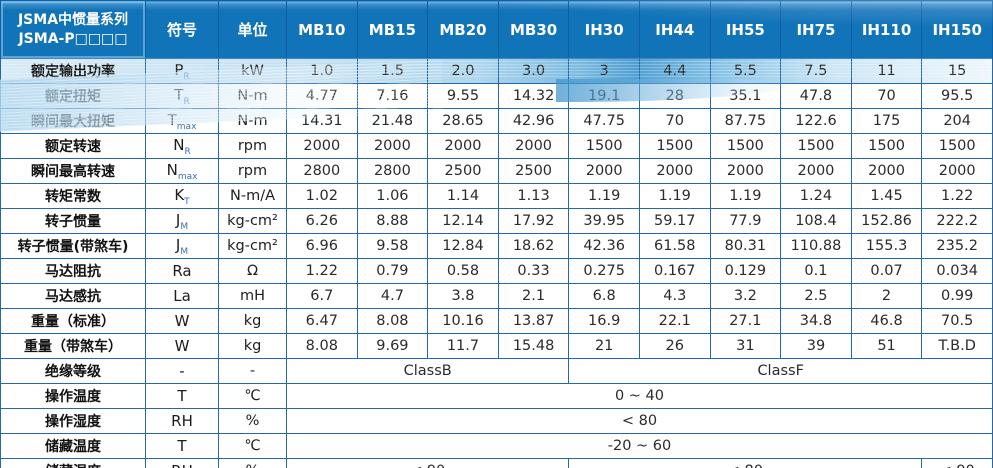 The image size is (993, 468). I want to click on symbol-cell: W, so click(182, 321).